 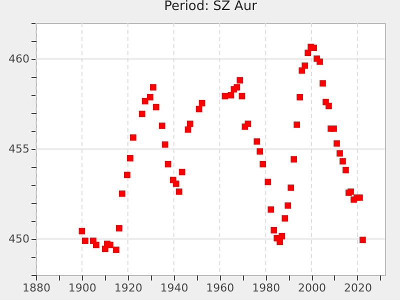 I want to click on y-tick-label: 455, so click(x=19, y=149).